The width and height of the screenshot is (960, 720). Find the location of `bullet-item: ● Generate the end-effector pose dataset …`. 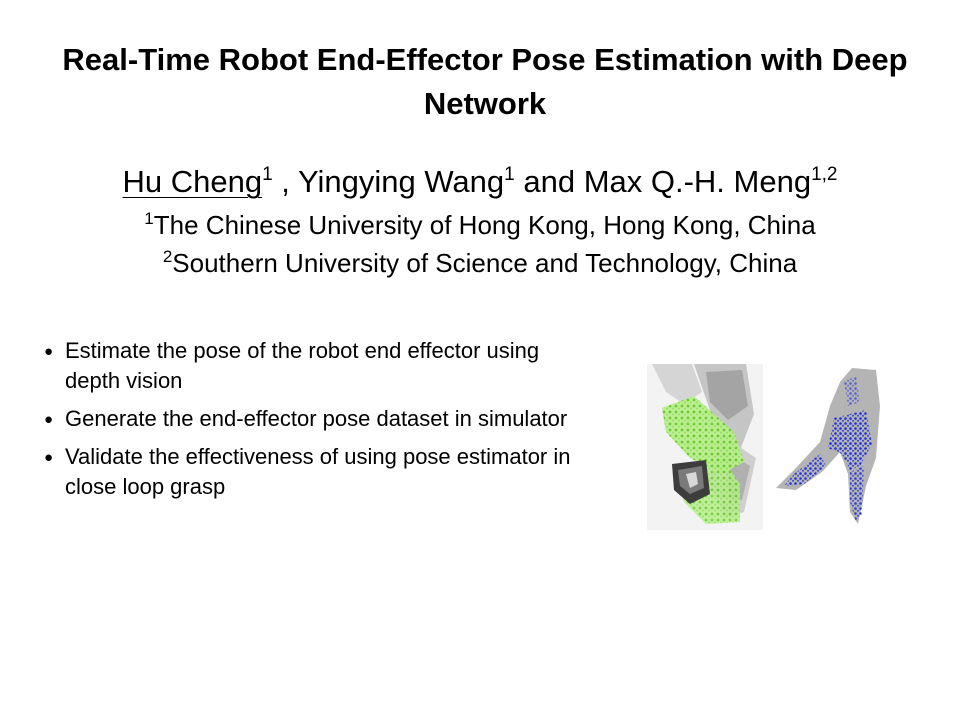

bullet-item: ● Generate the end-effector pose dataset … is located at coordinates (314, 419).